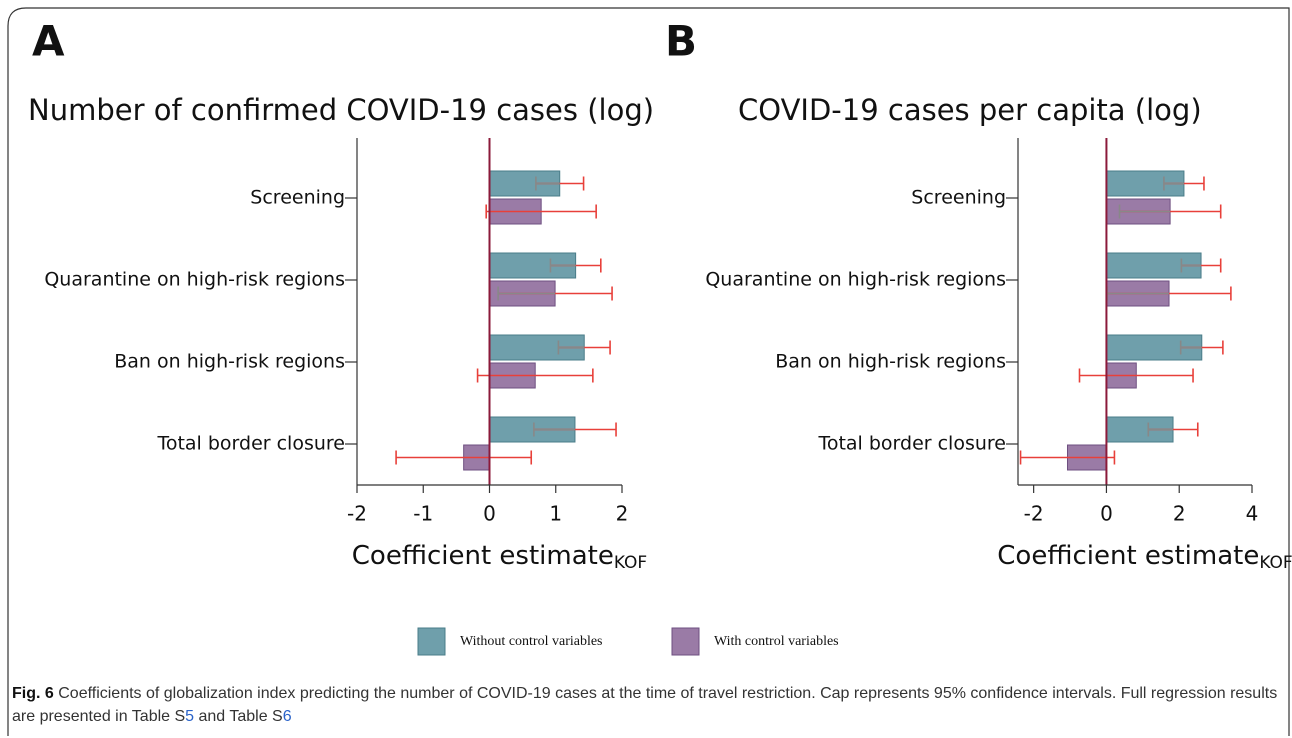 Image resolution: width=1292 pixels, height=738 pixels. Describe the element at coordinates (555, 514) in the screenshot. I see `x-tick-label: 1` at that location.